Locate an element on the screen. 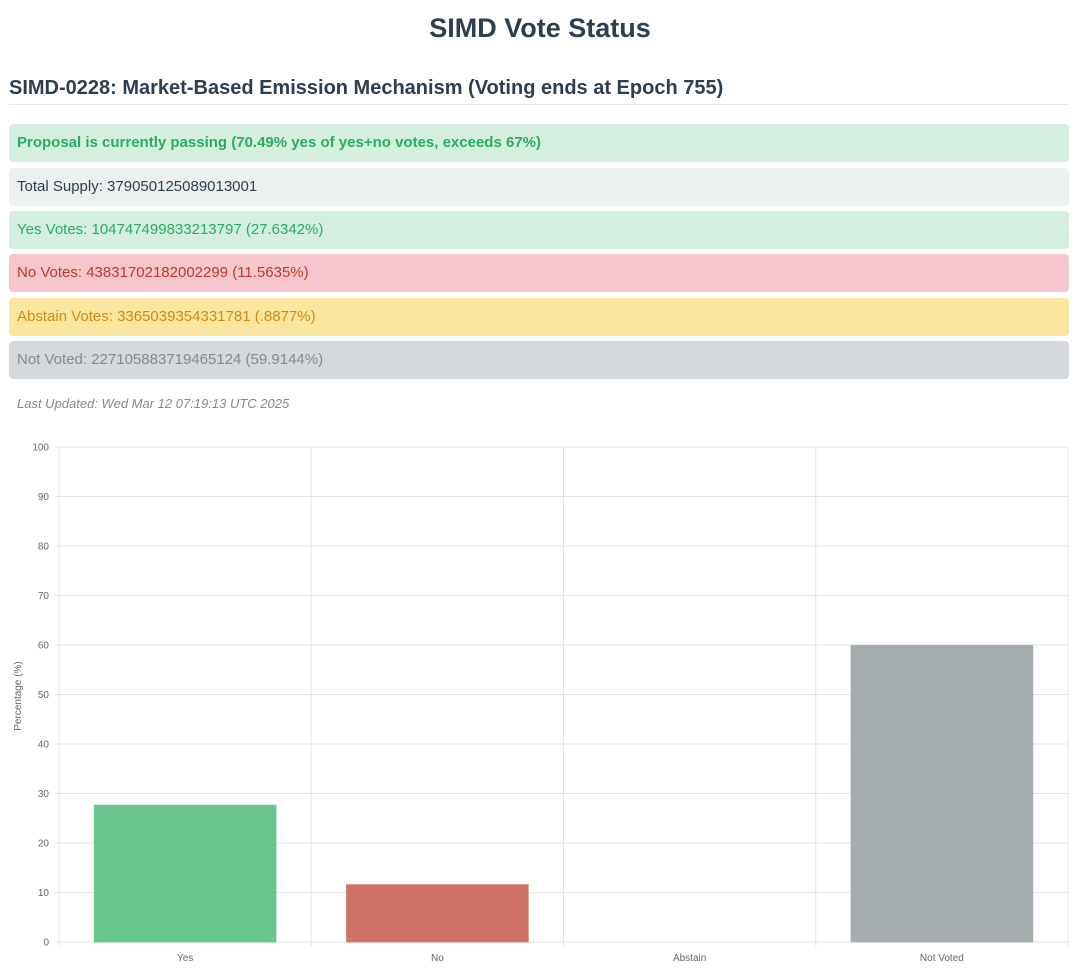 The width and height of the screenshot is (1080, 979). y-tick-label: 0 is located at coordinates (46, 943).